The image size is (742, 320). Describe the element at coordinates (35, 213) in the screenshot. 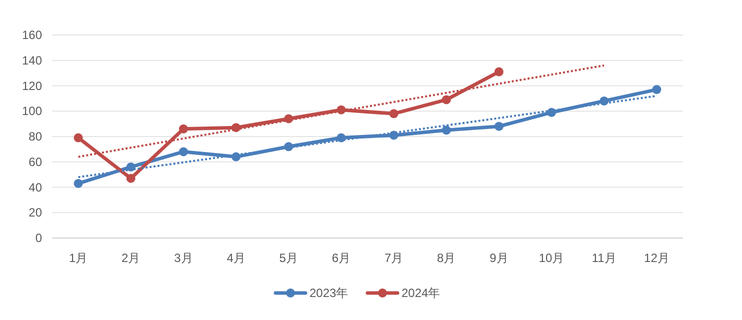

I see `y-tick-label: 20` at that location.